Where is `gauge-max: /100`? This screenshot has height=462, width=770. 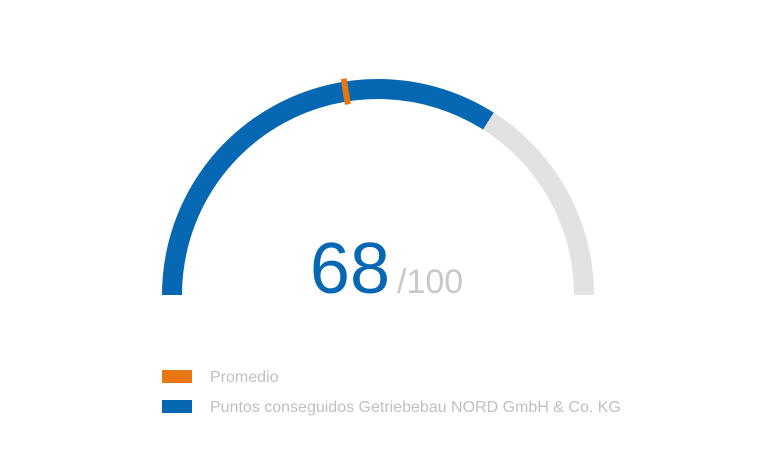
gauge-max: /100 is located at coordinates (430, 282).